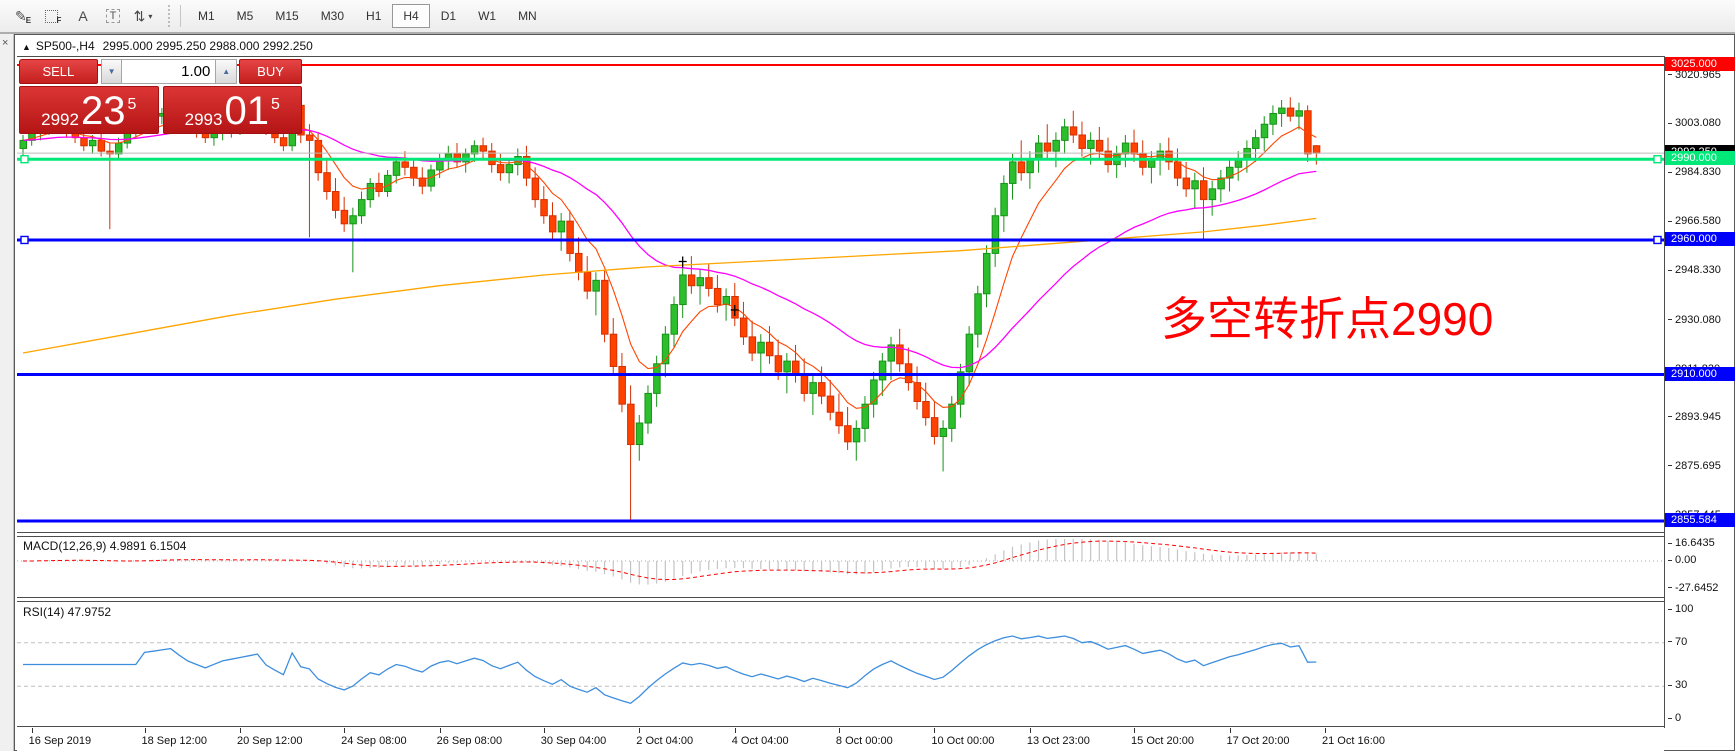  Describe the element at coordinates (83, 16) in the screenshot. I see `text-label-icon: A` at that location.